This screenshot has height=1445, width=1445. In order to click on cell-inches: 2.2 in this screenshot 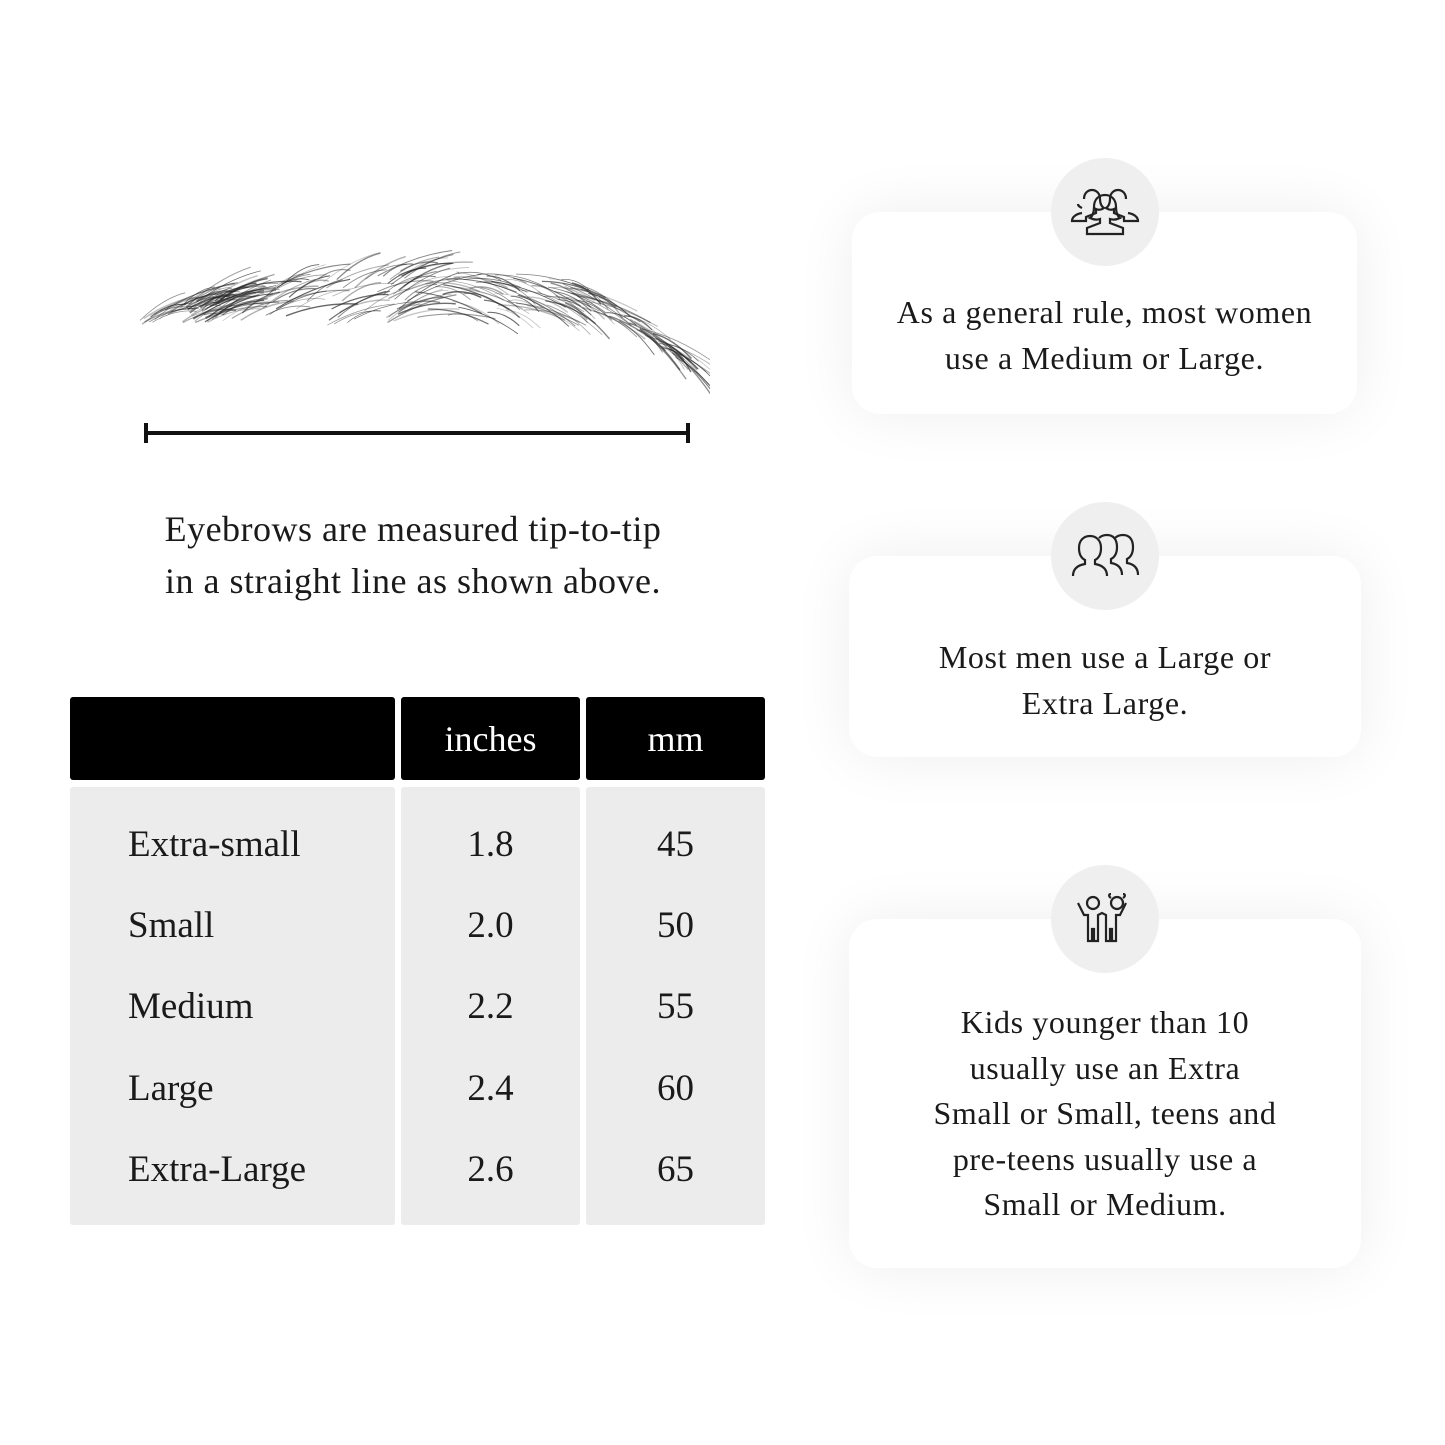, I will do `click(490, 1006)`.